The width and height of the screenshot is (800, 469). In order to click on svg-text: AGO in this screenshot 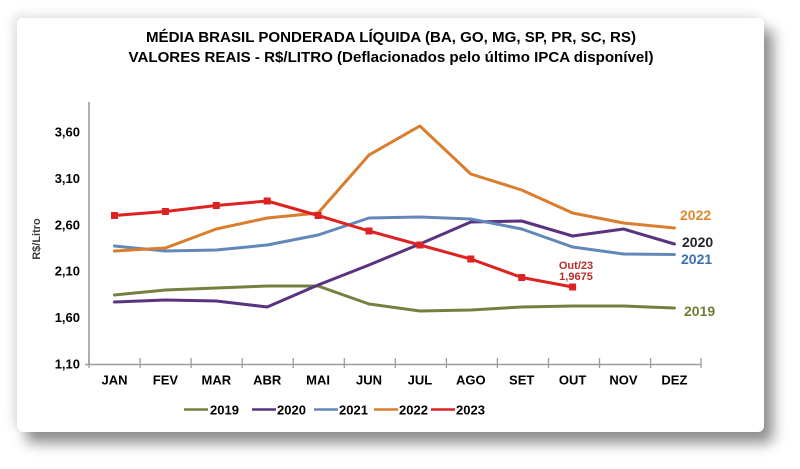, I will do `click(471, 380)`.